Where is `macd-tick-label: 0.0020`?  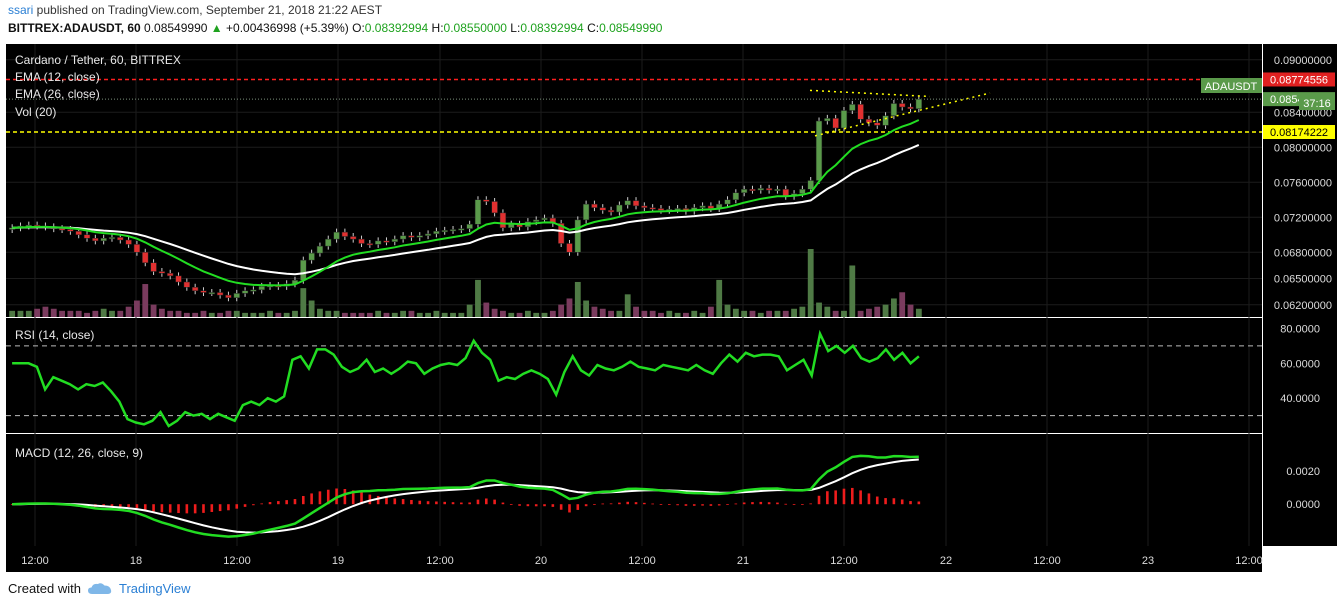
macd-tick-label: 0.0020 is located at coordinates (1303, 472).